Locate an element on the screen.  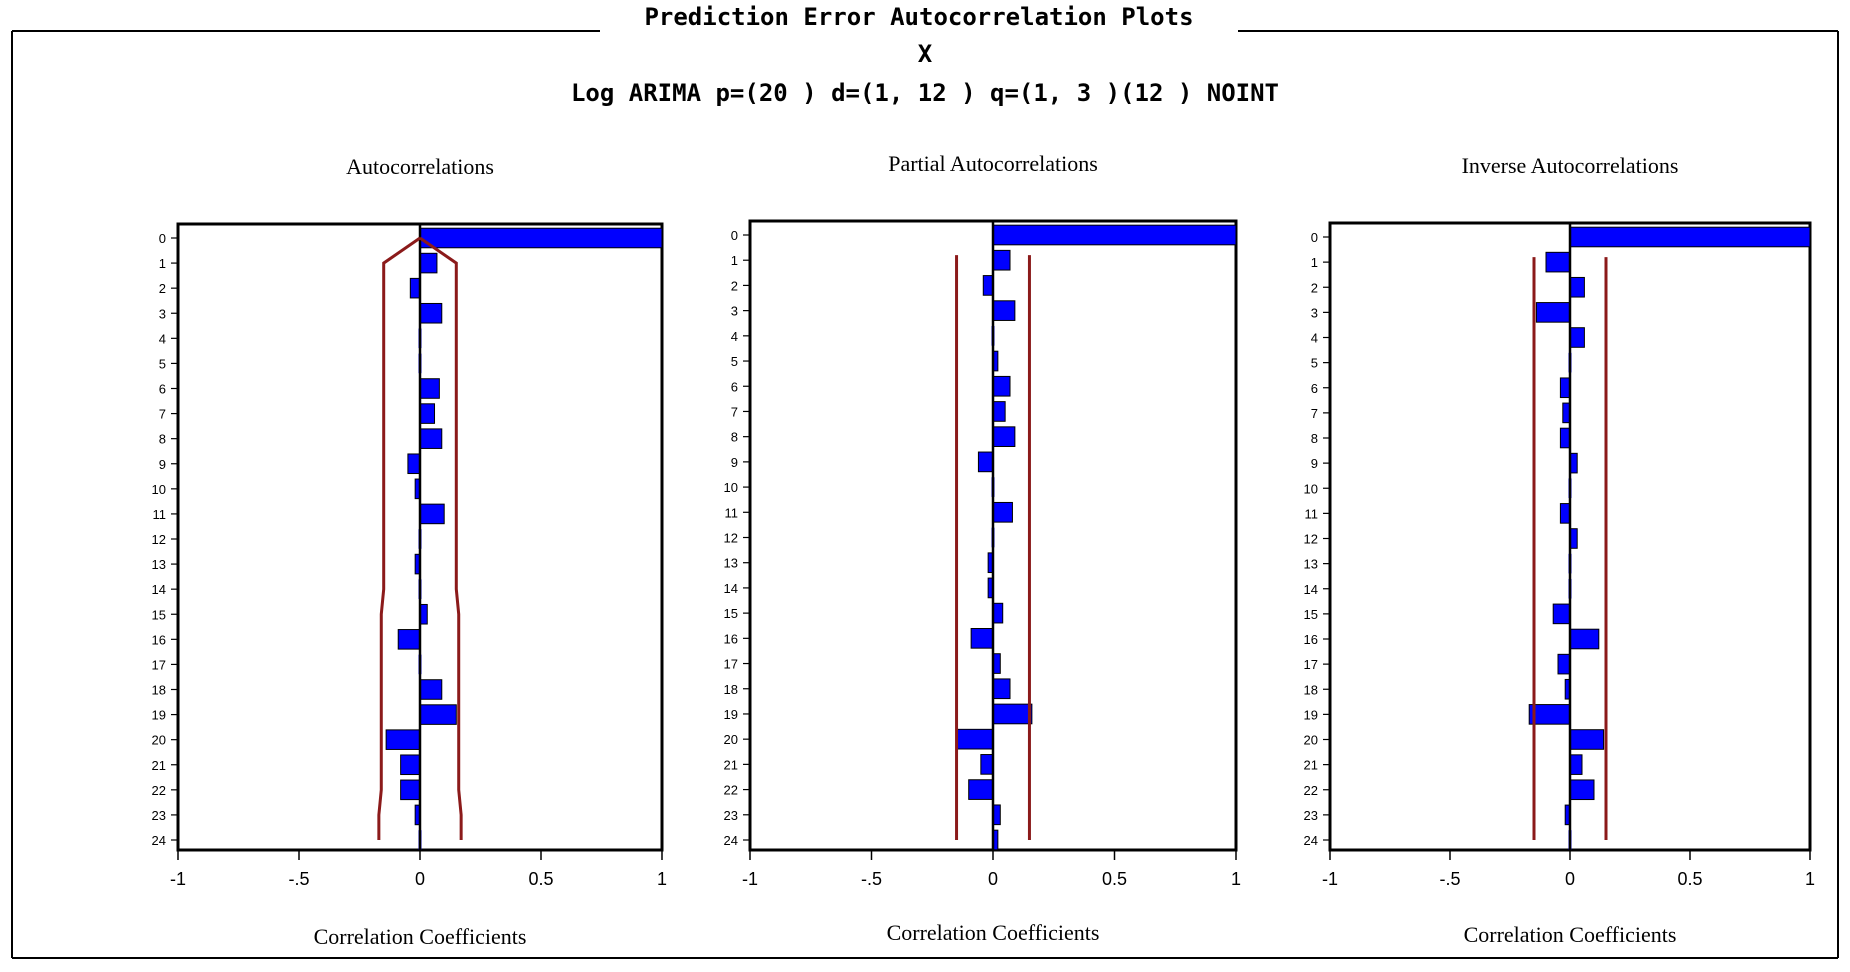
y-tick-label: 0 is located at coordinates (734, 235).